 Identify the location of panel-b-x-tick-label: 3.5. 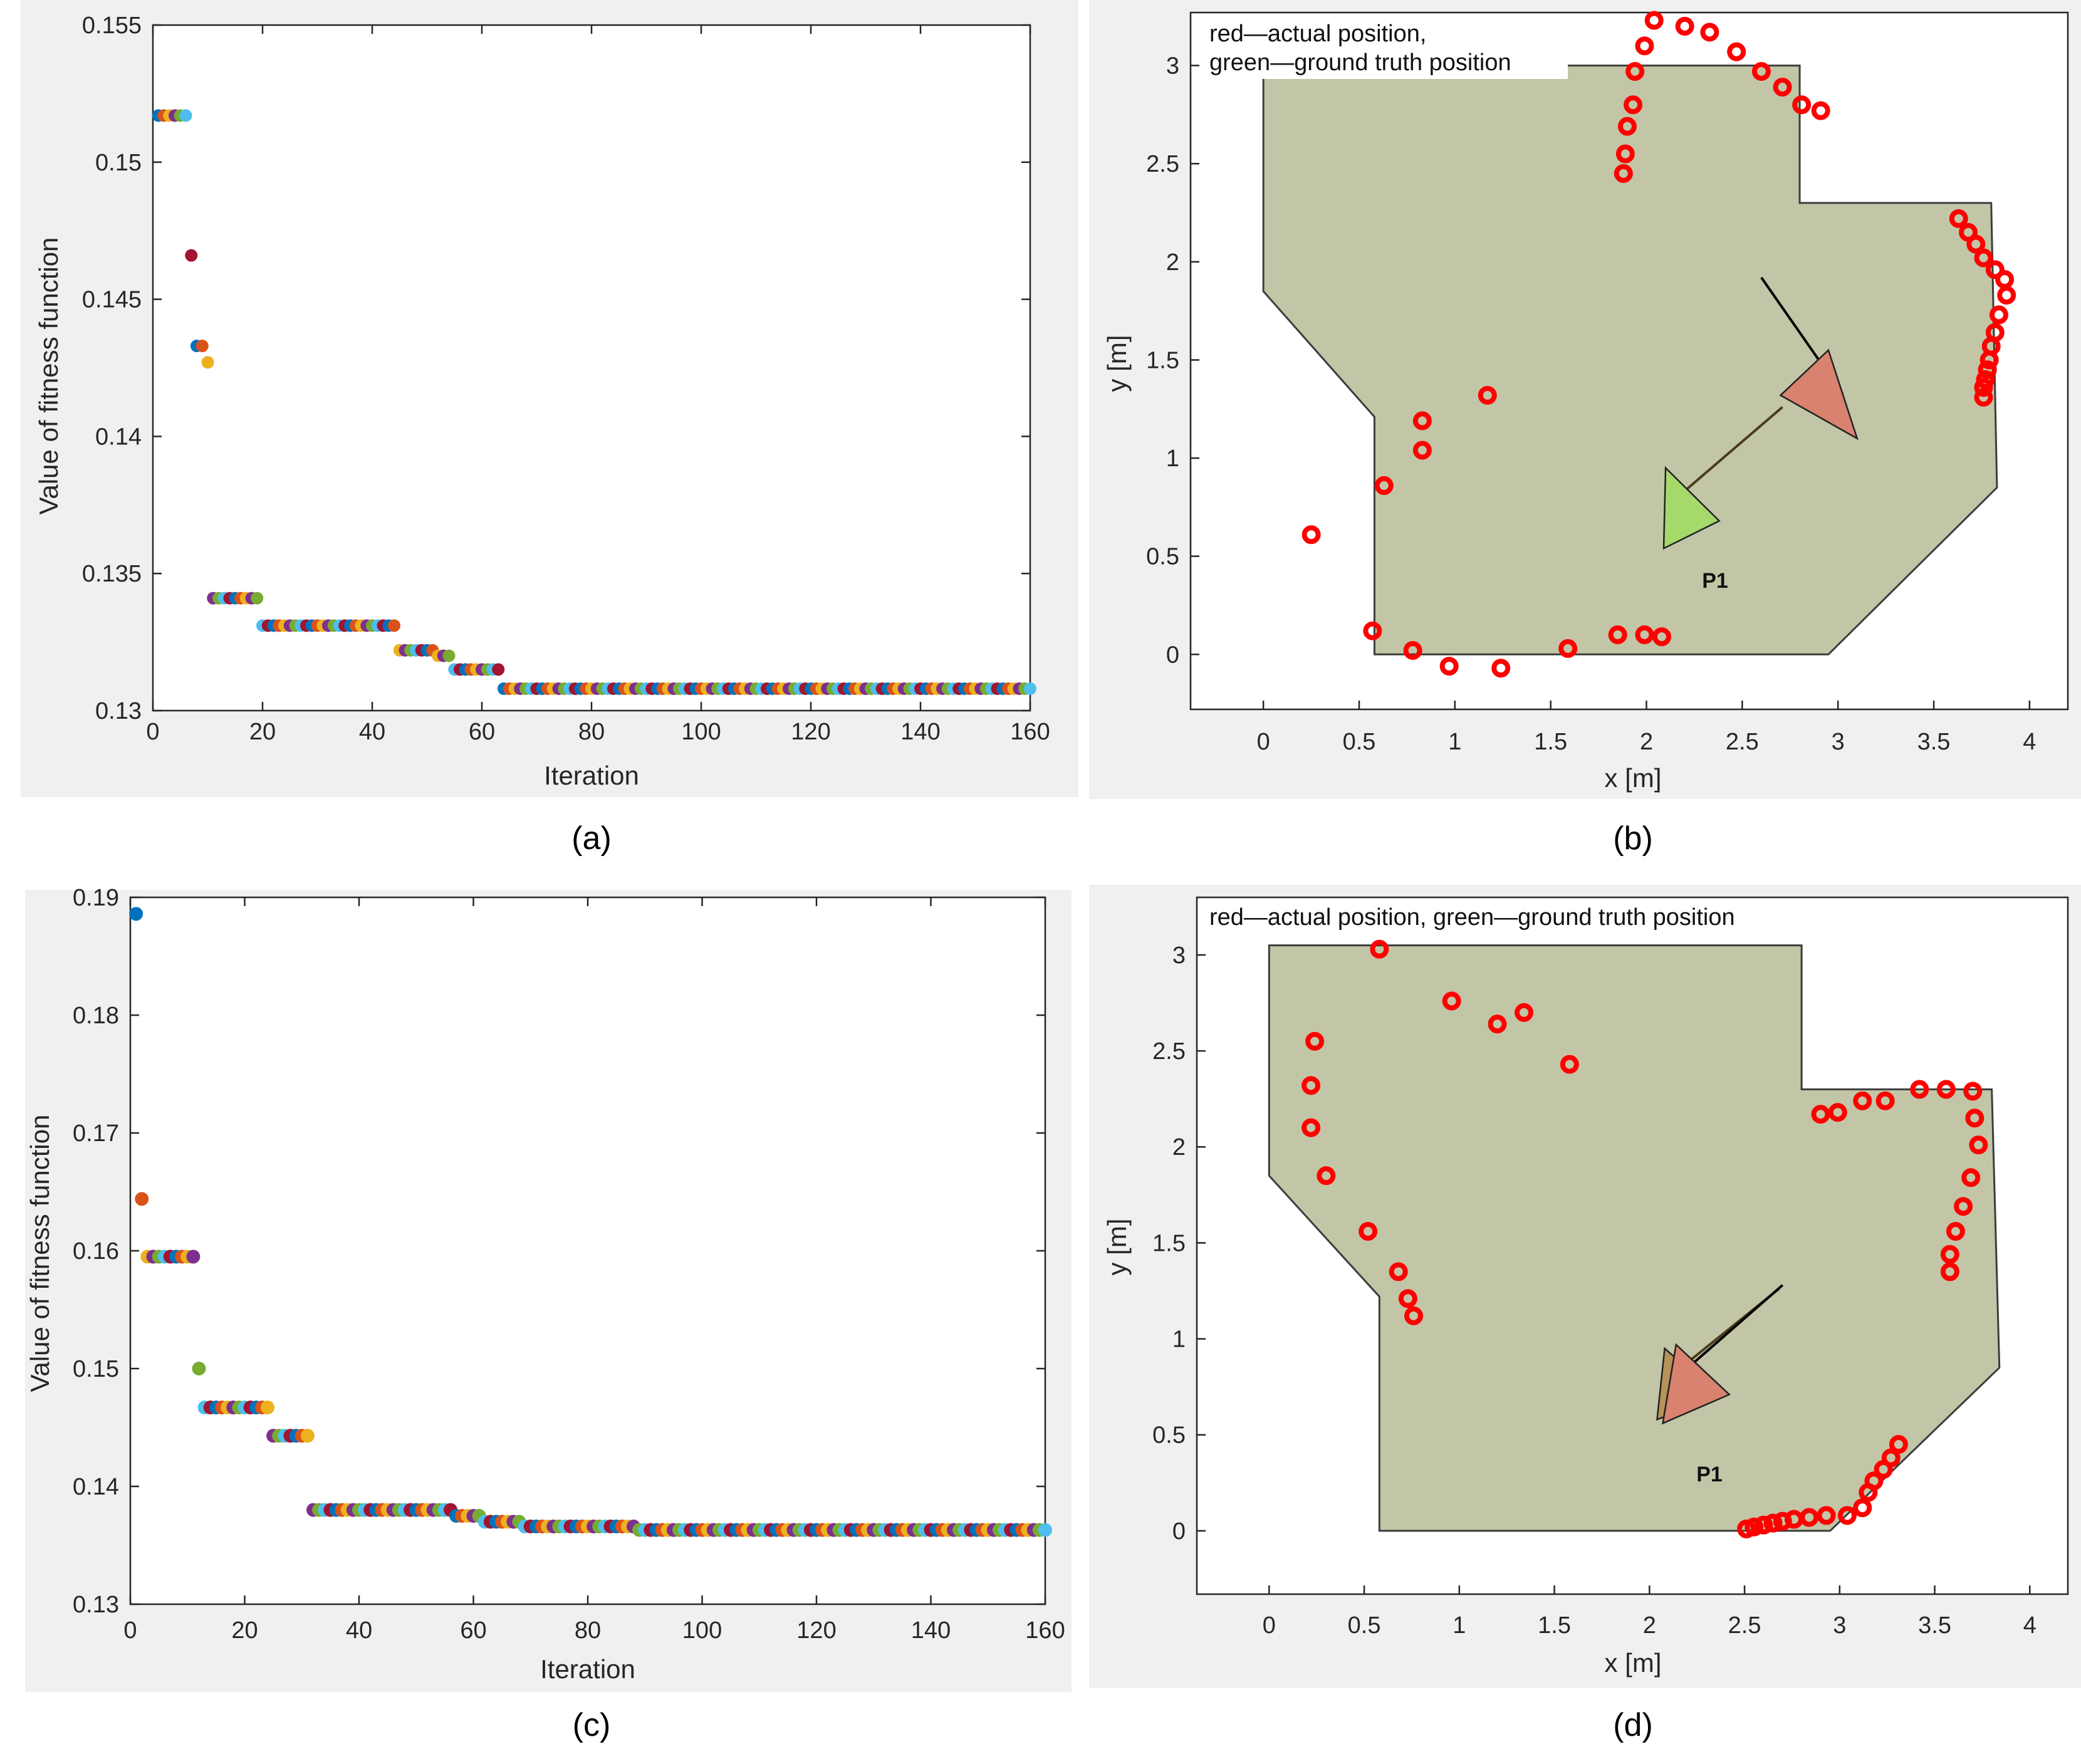
(1934, 742).